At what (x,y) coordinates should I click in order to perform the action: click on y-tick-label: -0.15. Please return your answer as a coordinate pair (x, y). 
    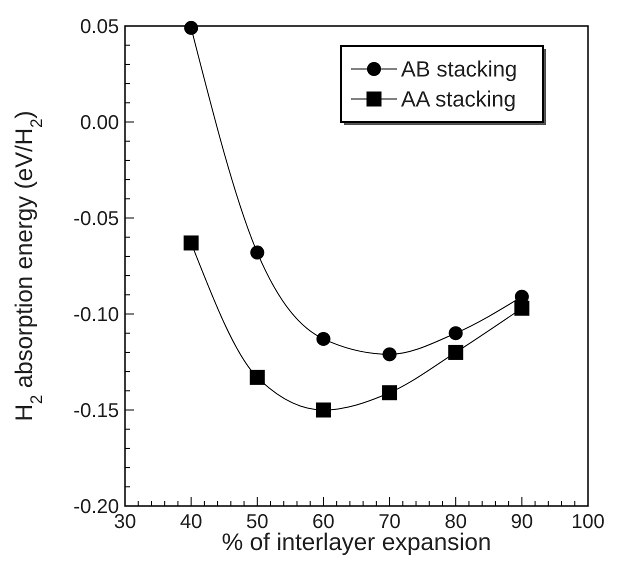
    Looking at the image, I should click on (96, 411).